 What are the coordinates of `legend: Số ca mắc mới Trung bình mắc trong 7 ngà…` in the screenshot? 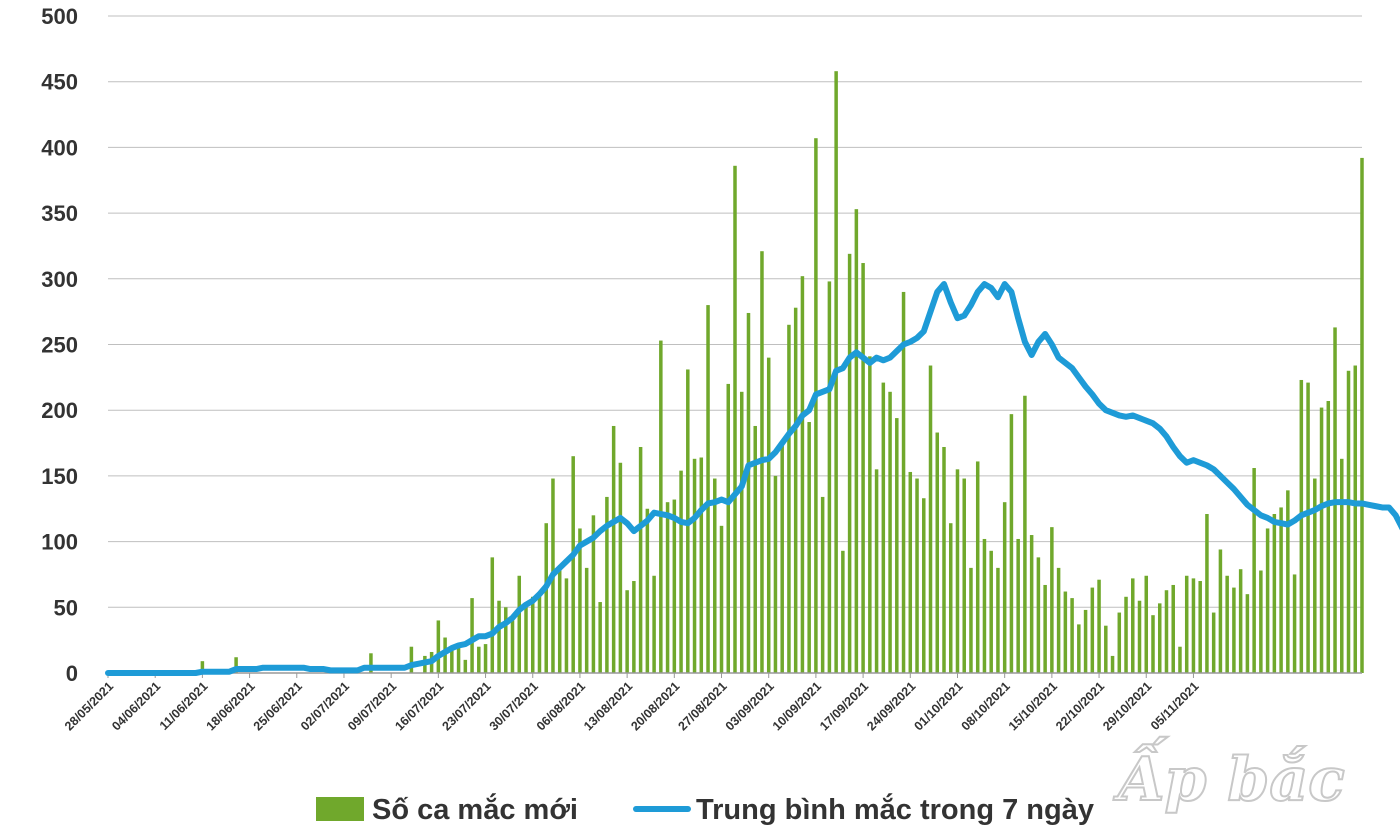 It's located at (705, 809).